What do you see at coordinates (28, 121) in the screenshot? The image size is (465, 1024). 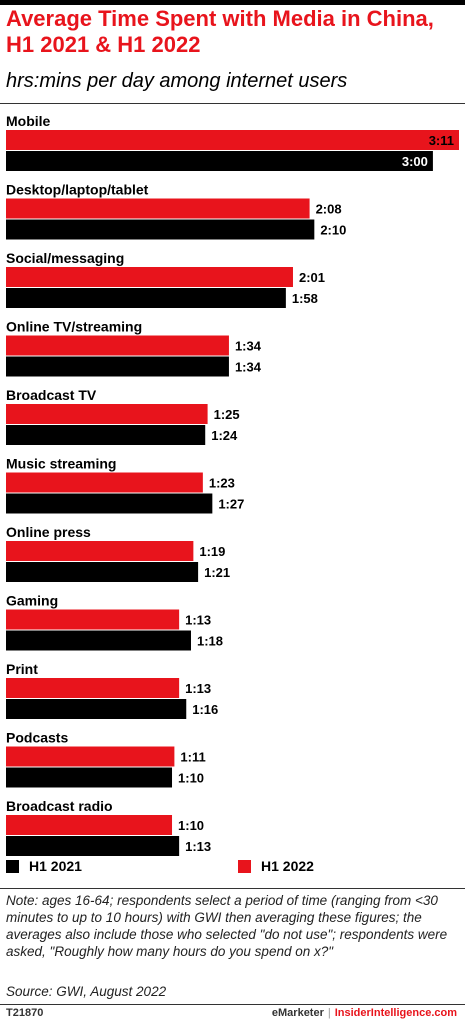 I see `category-label-mobile: Mobile` at bounding box center [28, 121].